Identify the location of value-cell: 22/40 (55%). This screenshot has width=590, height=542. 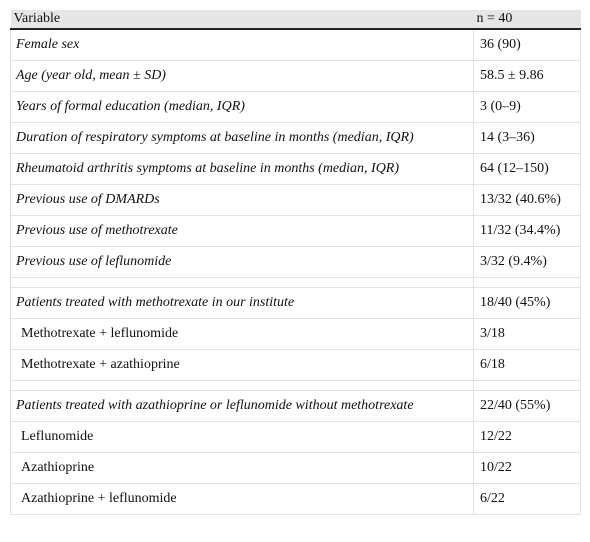
(527, 406).